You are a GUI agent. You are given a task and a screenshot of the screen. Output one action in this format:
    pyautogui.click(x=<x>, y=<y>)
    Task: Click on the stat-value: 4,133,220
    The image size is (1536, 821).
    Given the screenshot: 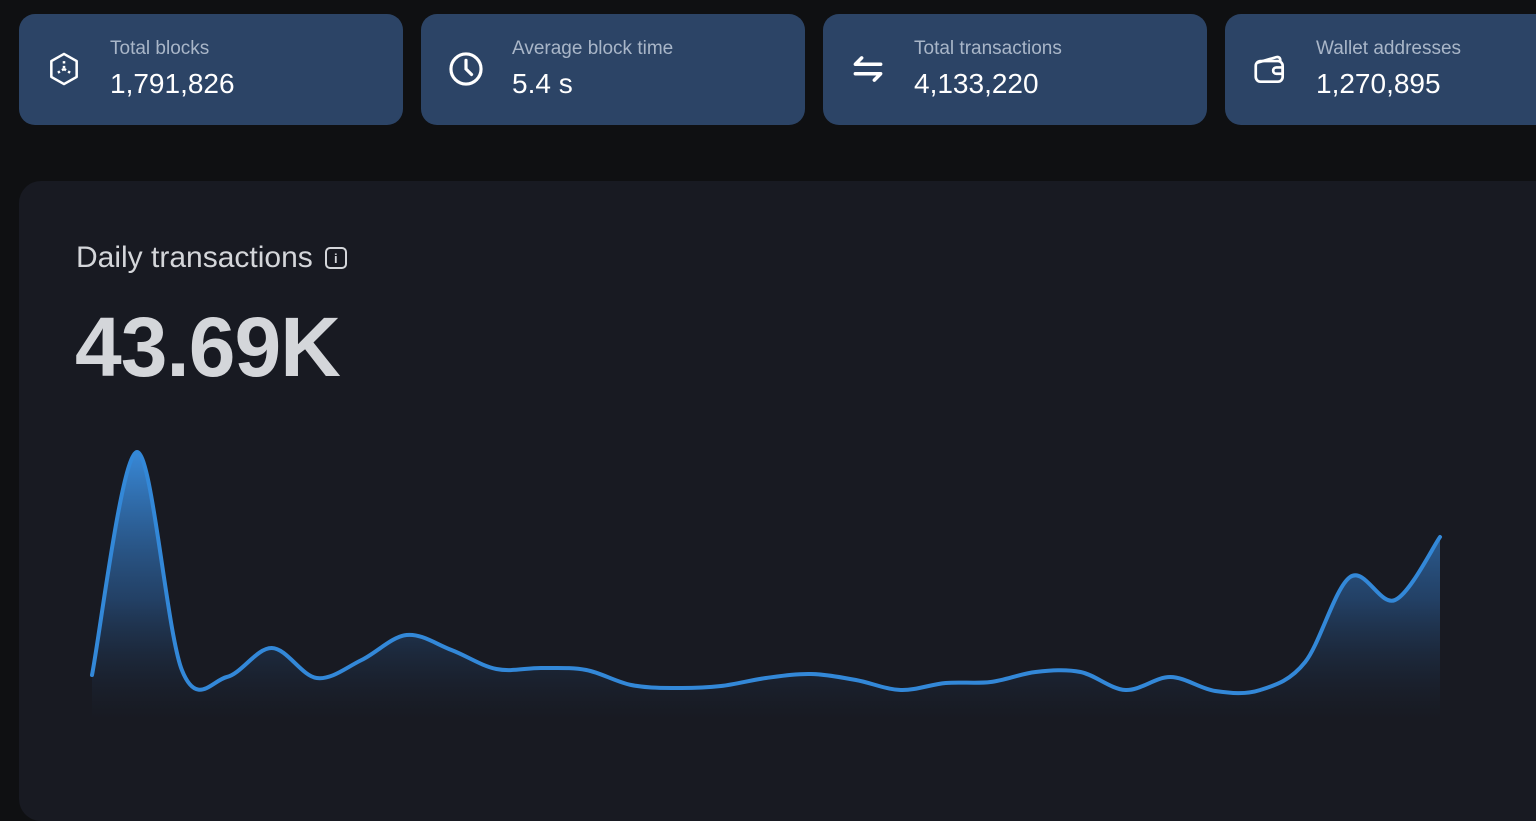 What is the action you would take?
    pyautogui.click(x=976, y=83)
    